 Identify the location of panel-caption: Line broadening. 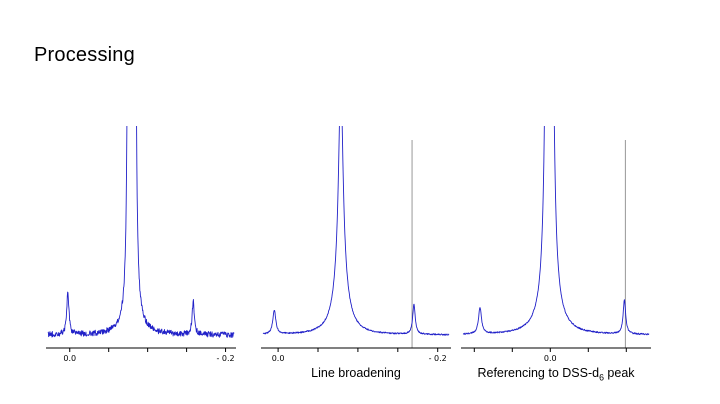
(356, 374).